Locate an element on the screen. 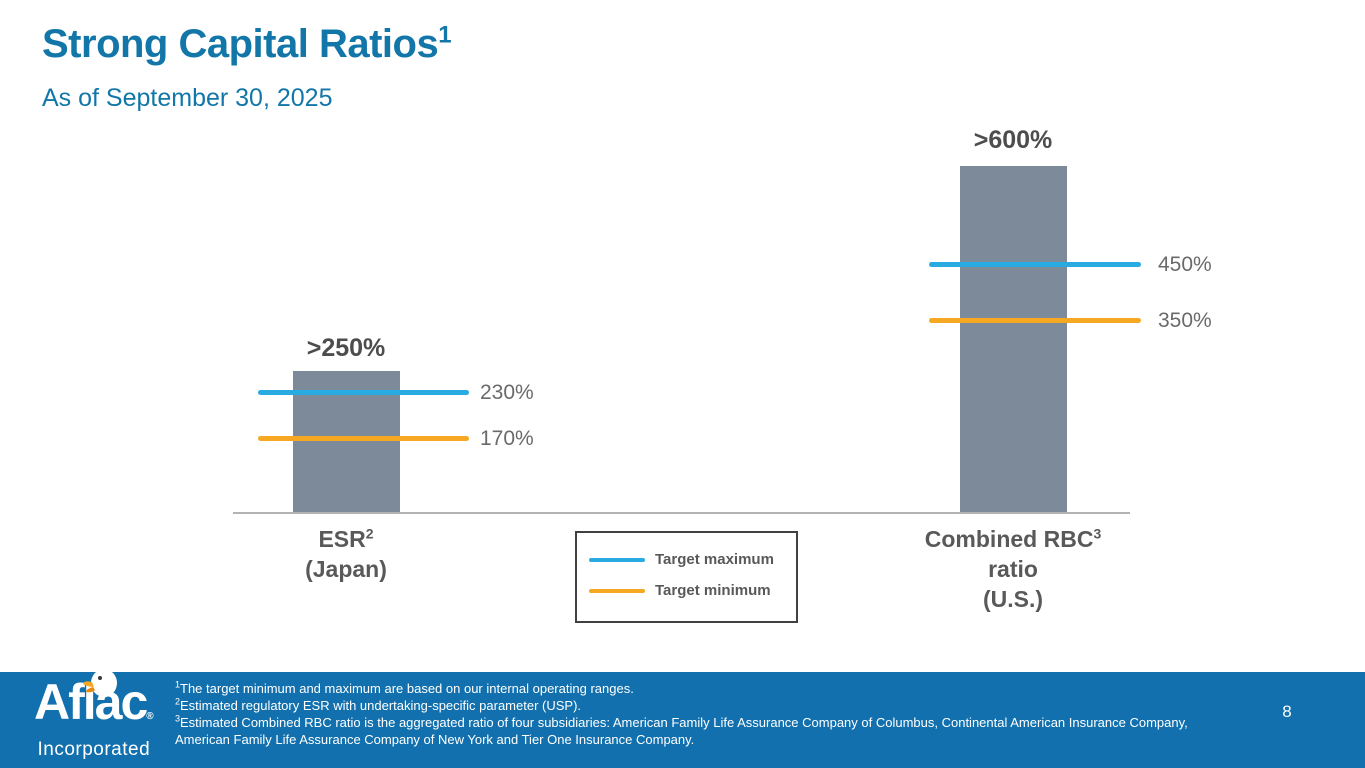 The height and width of the screenshot is (768, 1365). bar-value-label-rbc: >600% is located at coordinates (1013, 140).